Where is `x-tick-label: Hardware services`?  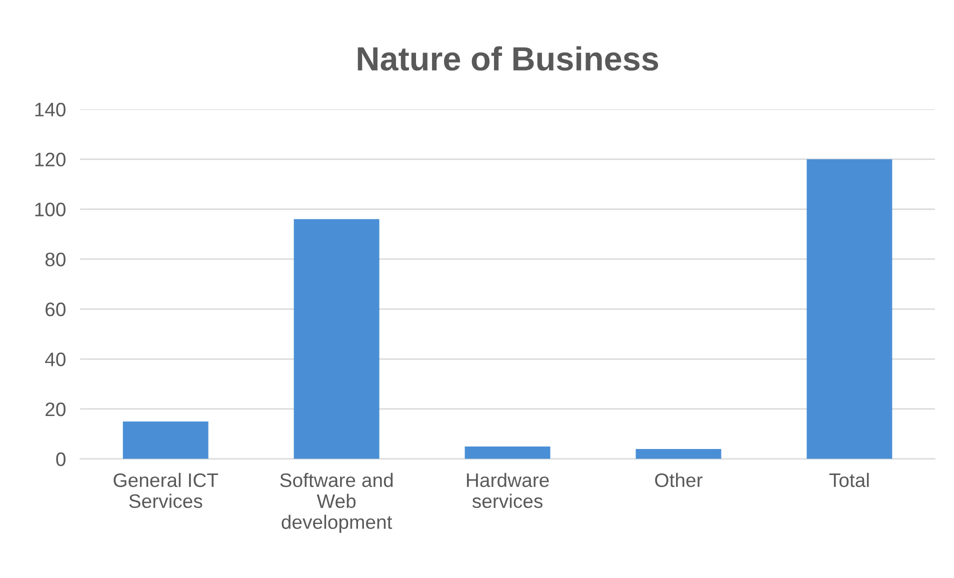 x-tick-label: Hardware services is located at coordinates (507, 490).